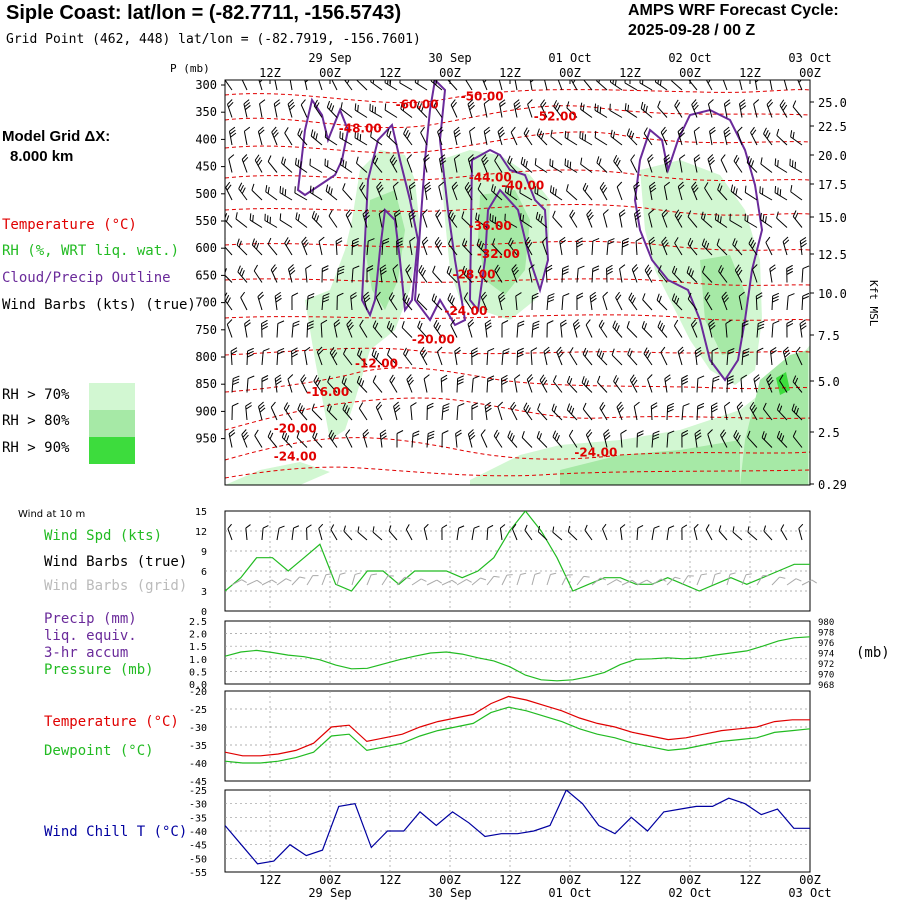 The image size is (900, 900). I want to click on legend-rh80-swatch, so click(112, 423).